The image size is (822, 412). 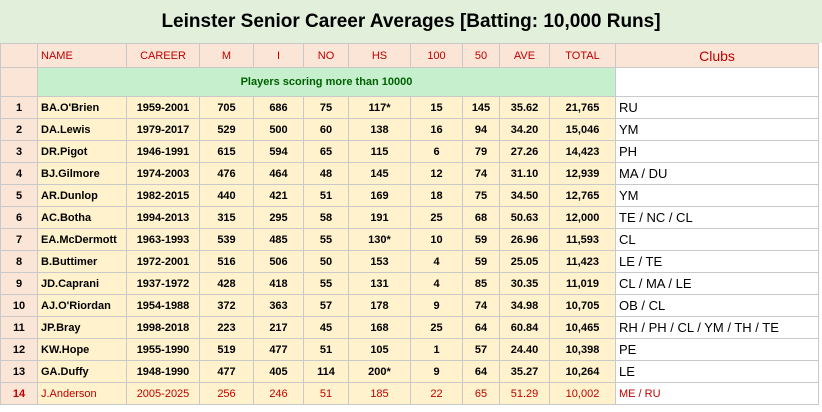 I want to click on career-cell: 1972-2001, so click(x=163, y=261).